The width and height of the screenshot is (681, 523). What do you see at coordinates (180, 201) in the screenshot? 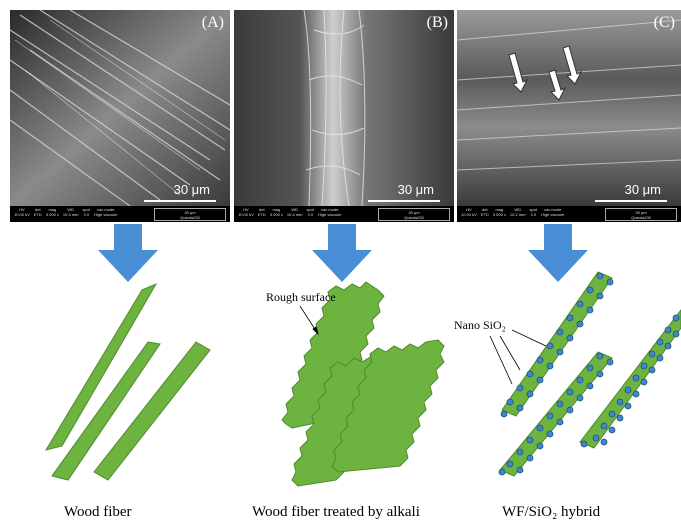
I see `scale-bar-a` at bounding box center [180, 201].